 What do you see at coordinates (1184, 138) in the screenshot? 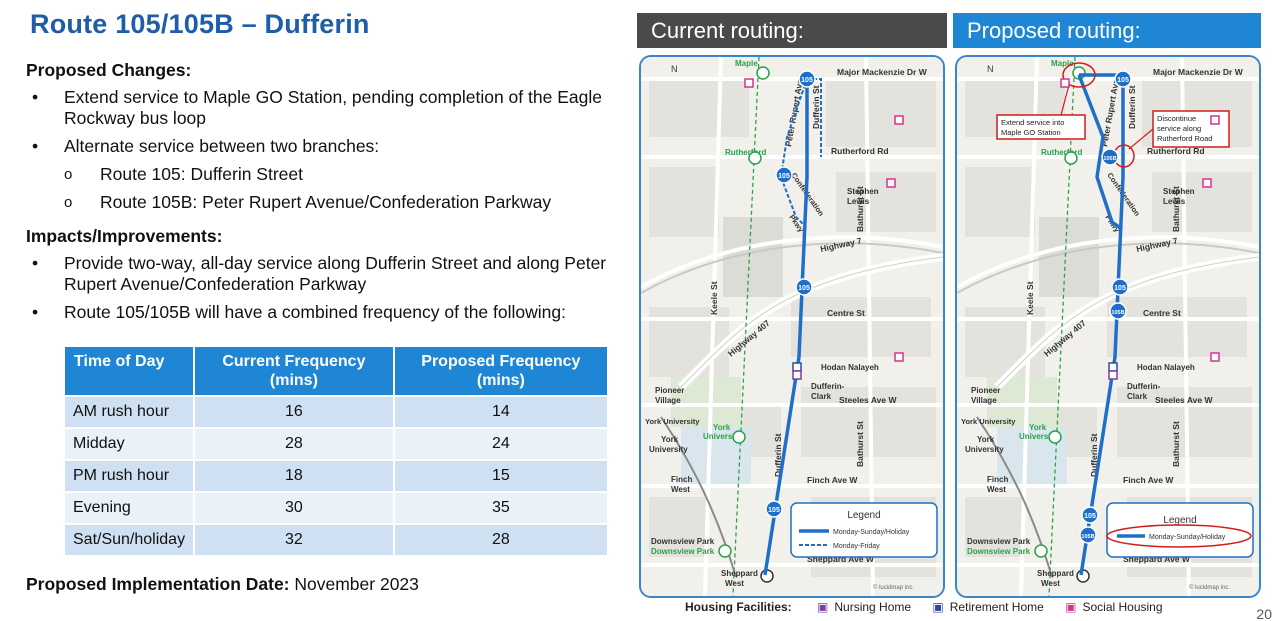
I see `annotation-discontinue-line3: Rutherford Road` at bounding box center [1184, 138].